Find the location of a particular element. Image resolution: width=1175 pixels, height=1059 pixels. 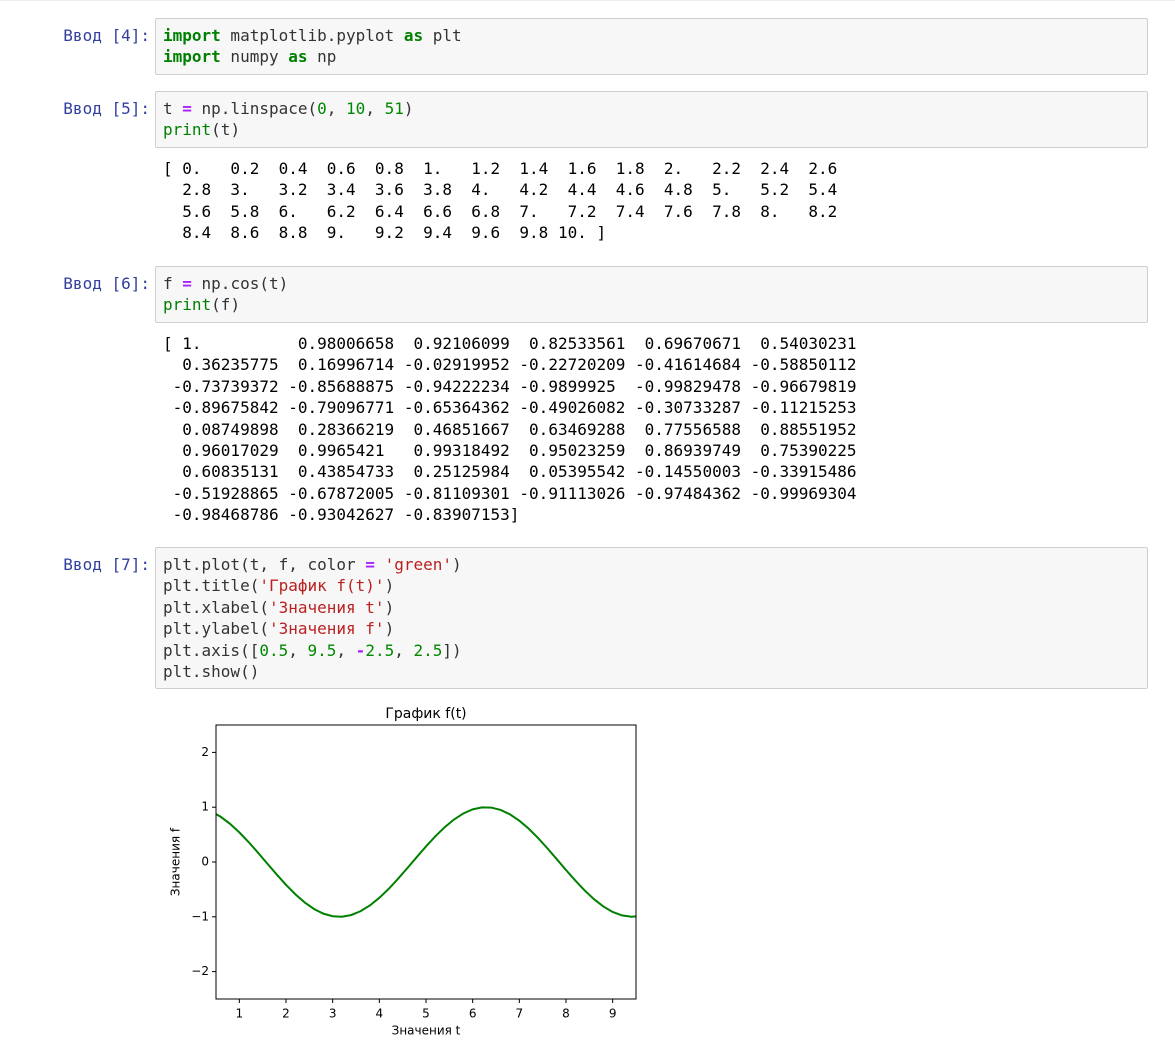

chart-title: График f(t) is located at coordinates (425, 714).